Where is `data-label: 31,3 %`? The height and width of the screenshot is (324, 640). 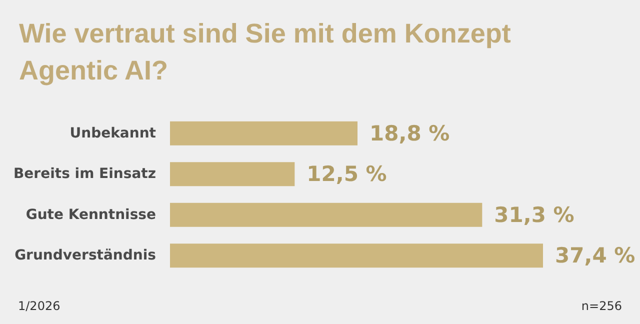
data-label: 31,3 % is located at coordinates (534, 214).